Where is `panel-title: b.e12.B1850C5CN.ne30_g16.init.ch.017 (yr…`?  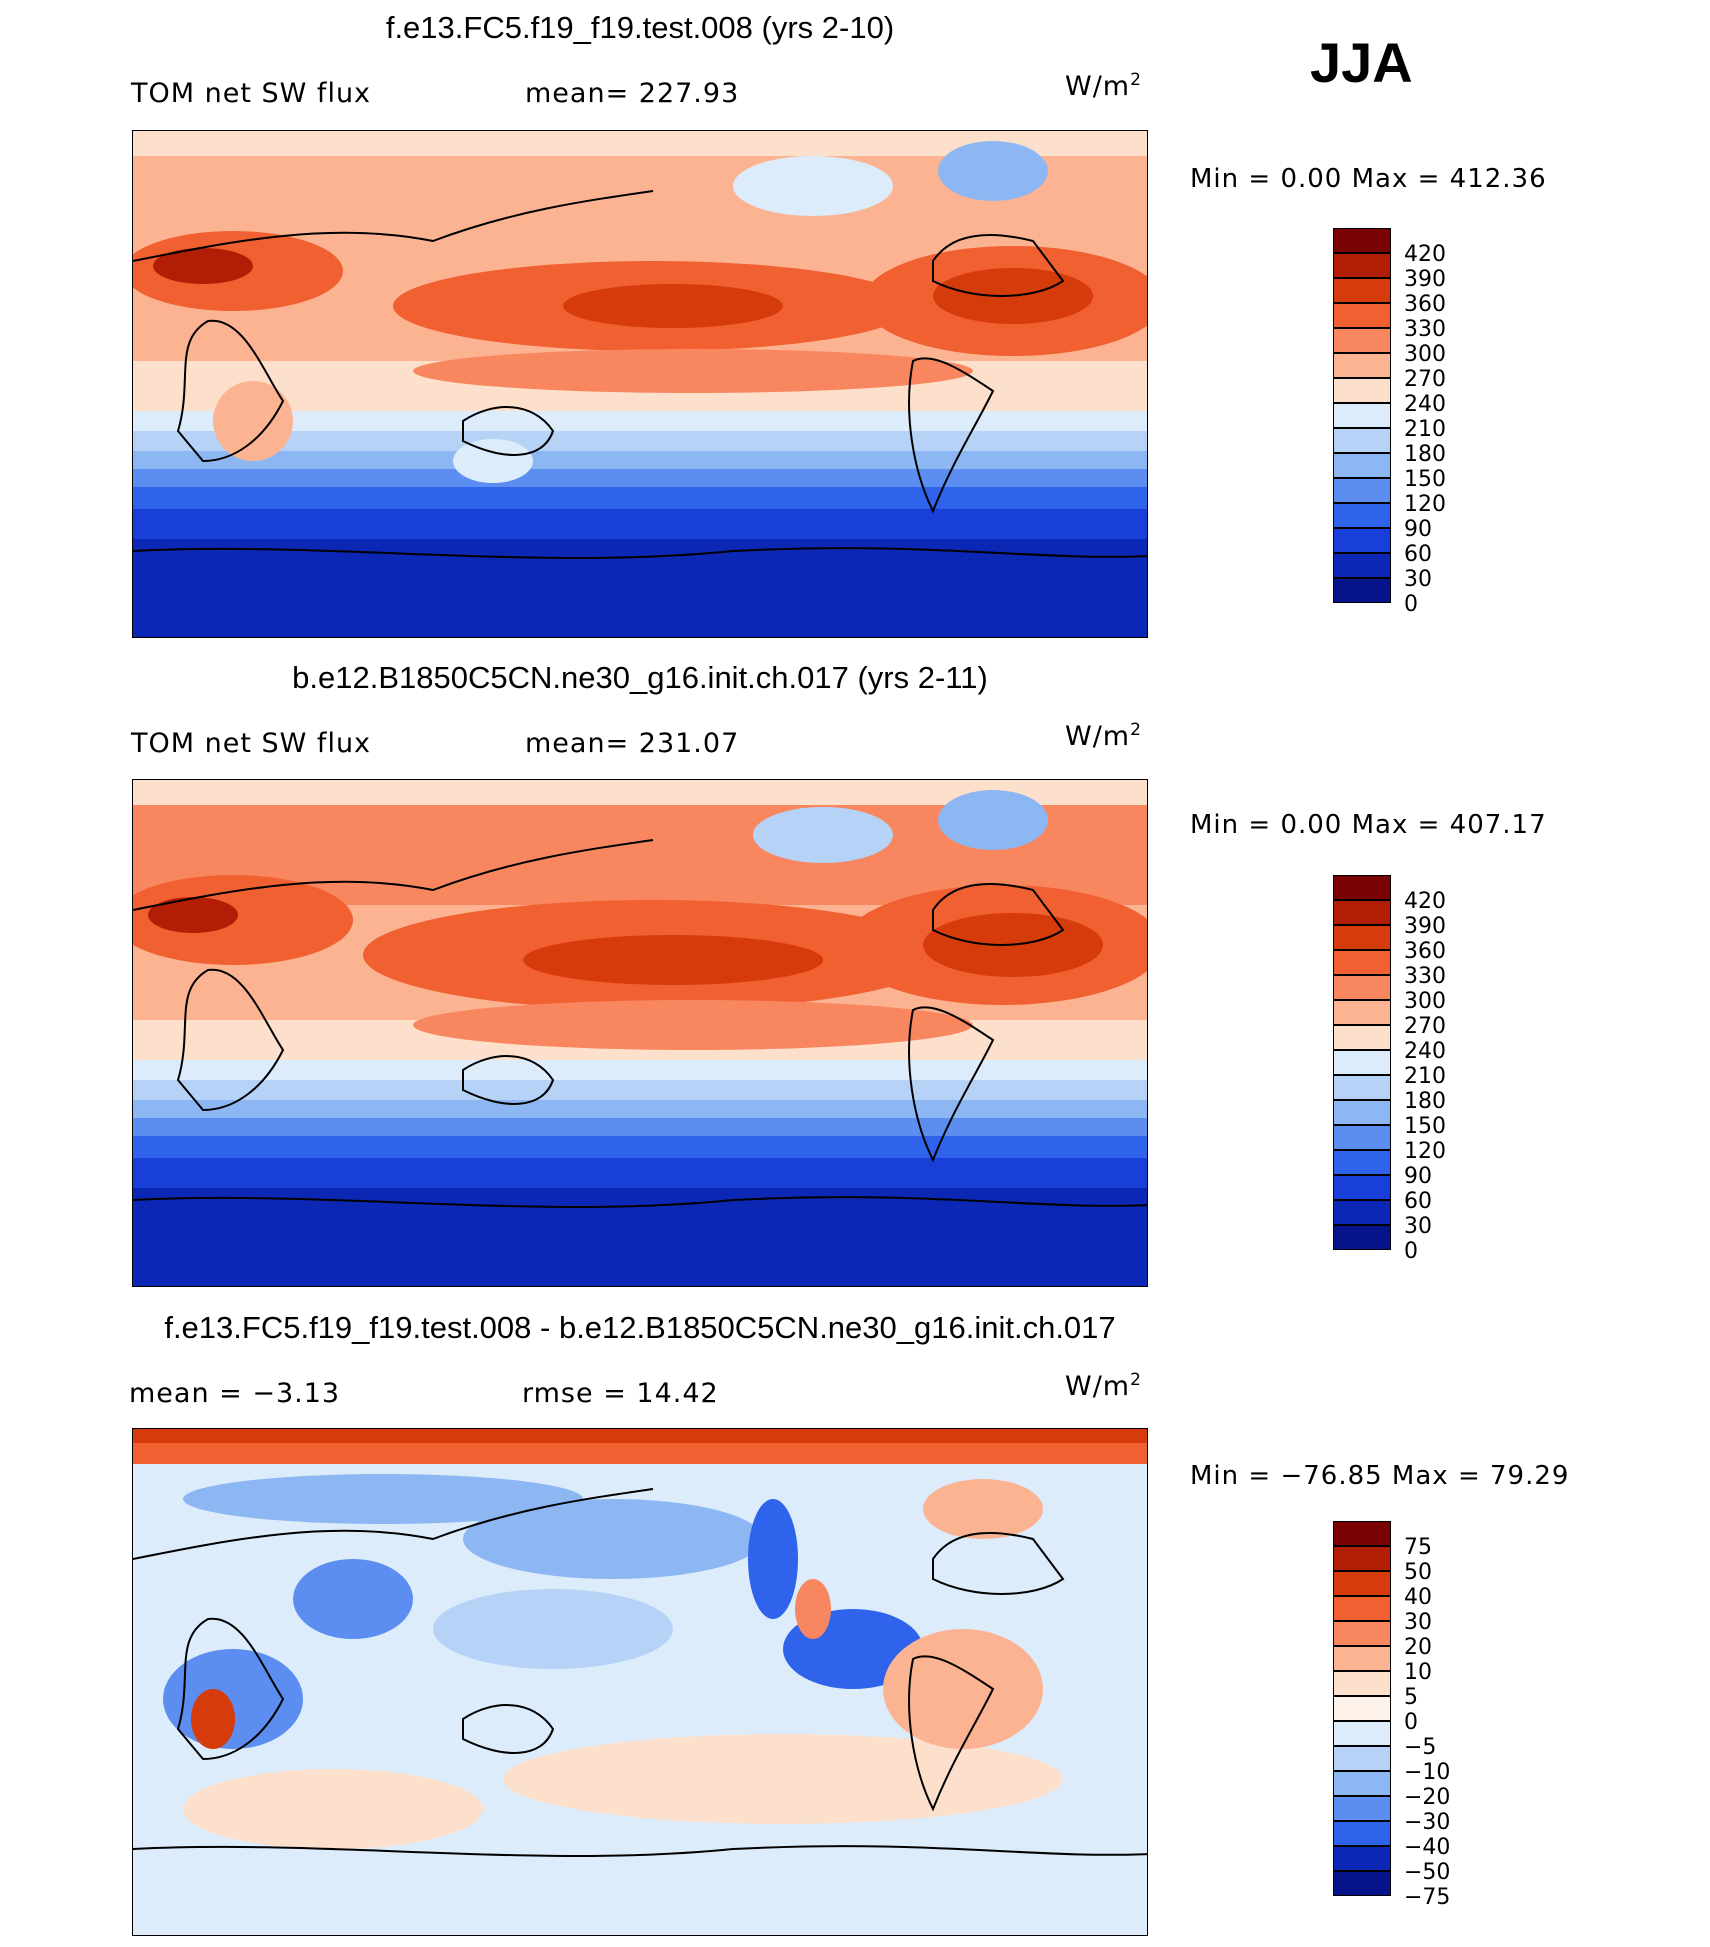
panel-title: b.e12.B1850C5CN.ne30_g16.init.ch.017 (yr… is located at coordinates (640, 677).